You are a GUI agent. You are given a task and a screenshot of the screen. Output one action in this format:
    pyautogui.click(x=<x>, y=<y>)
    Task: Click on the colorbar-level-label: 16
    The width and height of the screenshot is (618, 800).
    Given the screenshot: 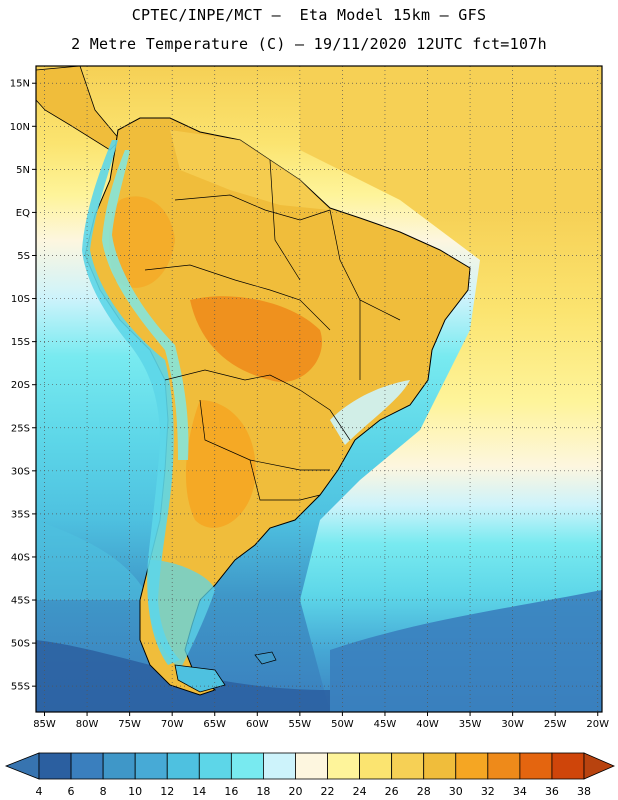 What is the action you would take?
    pyautogui.click(x=231, y=791)
    